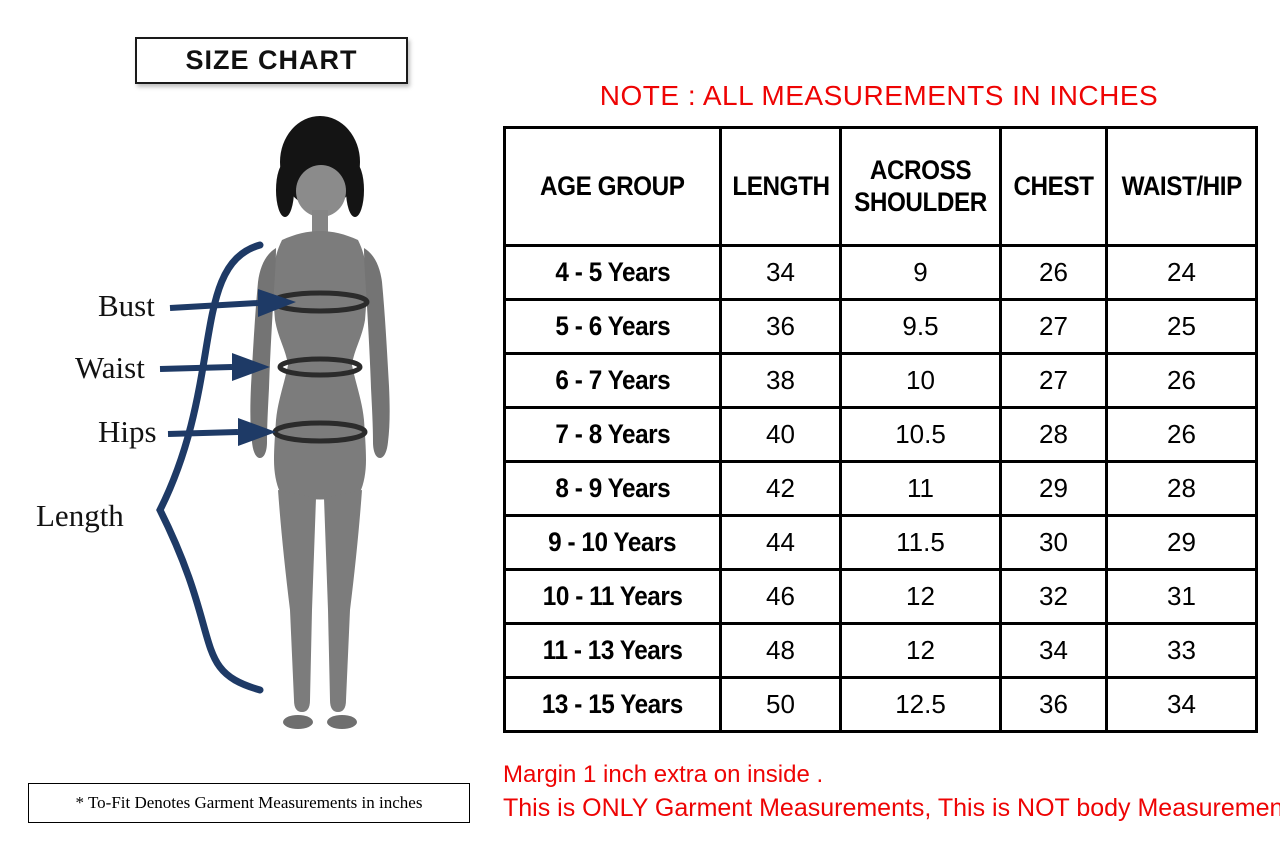 The width and height of the screenshot is (1280, 853). What do you see at coordinates (110, 367) in the screenshot?
I see `waist-label: Waist` at bounding box center [110, 367].